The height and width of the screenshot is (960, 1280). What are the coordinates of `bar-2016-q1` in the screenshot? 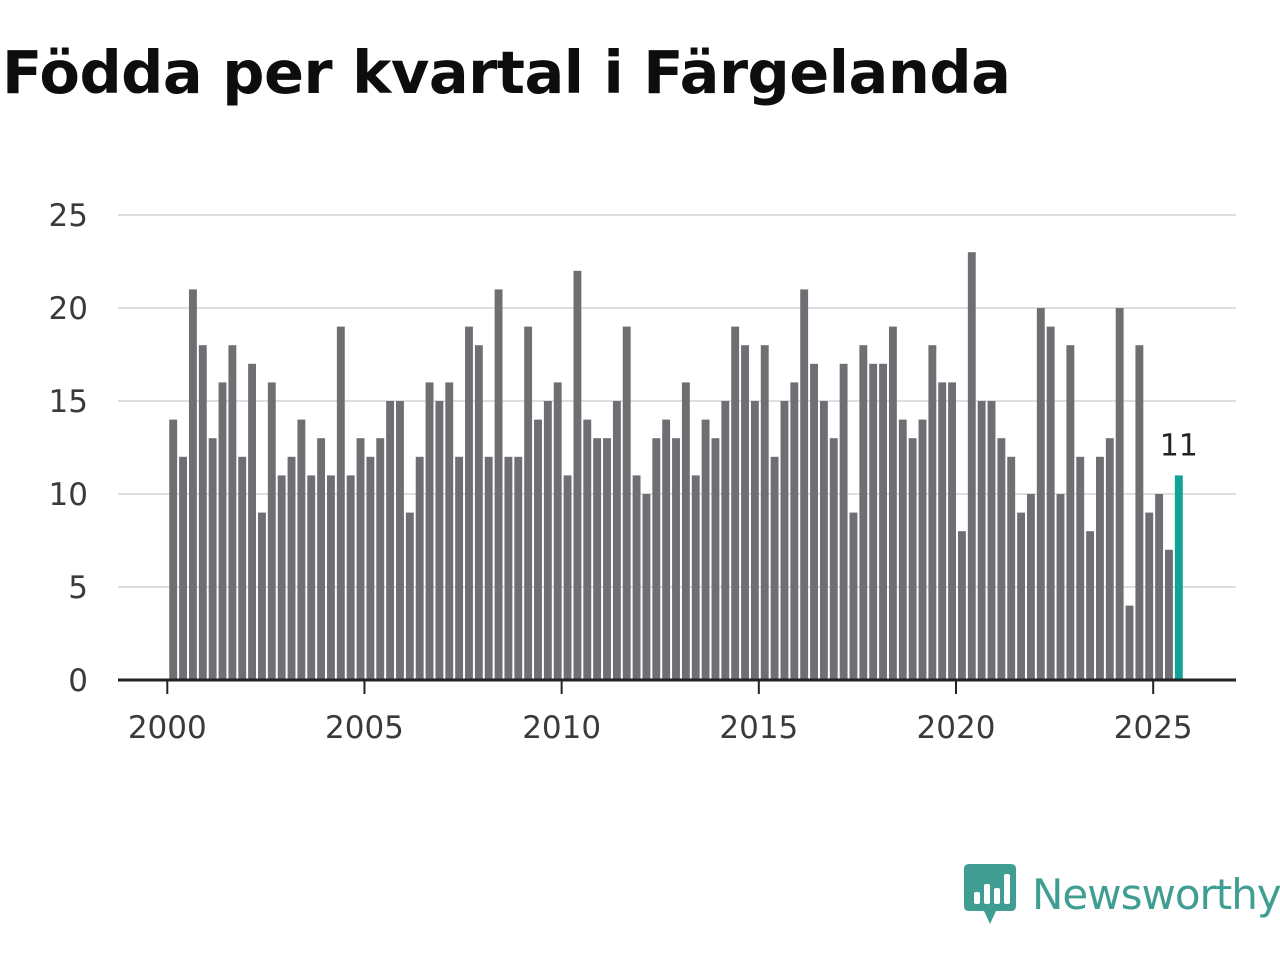 It's located at (804, 484).